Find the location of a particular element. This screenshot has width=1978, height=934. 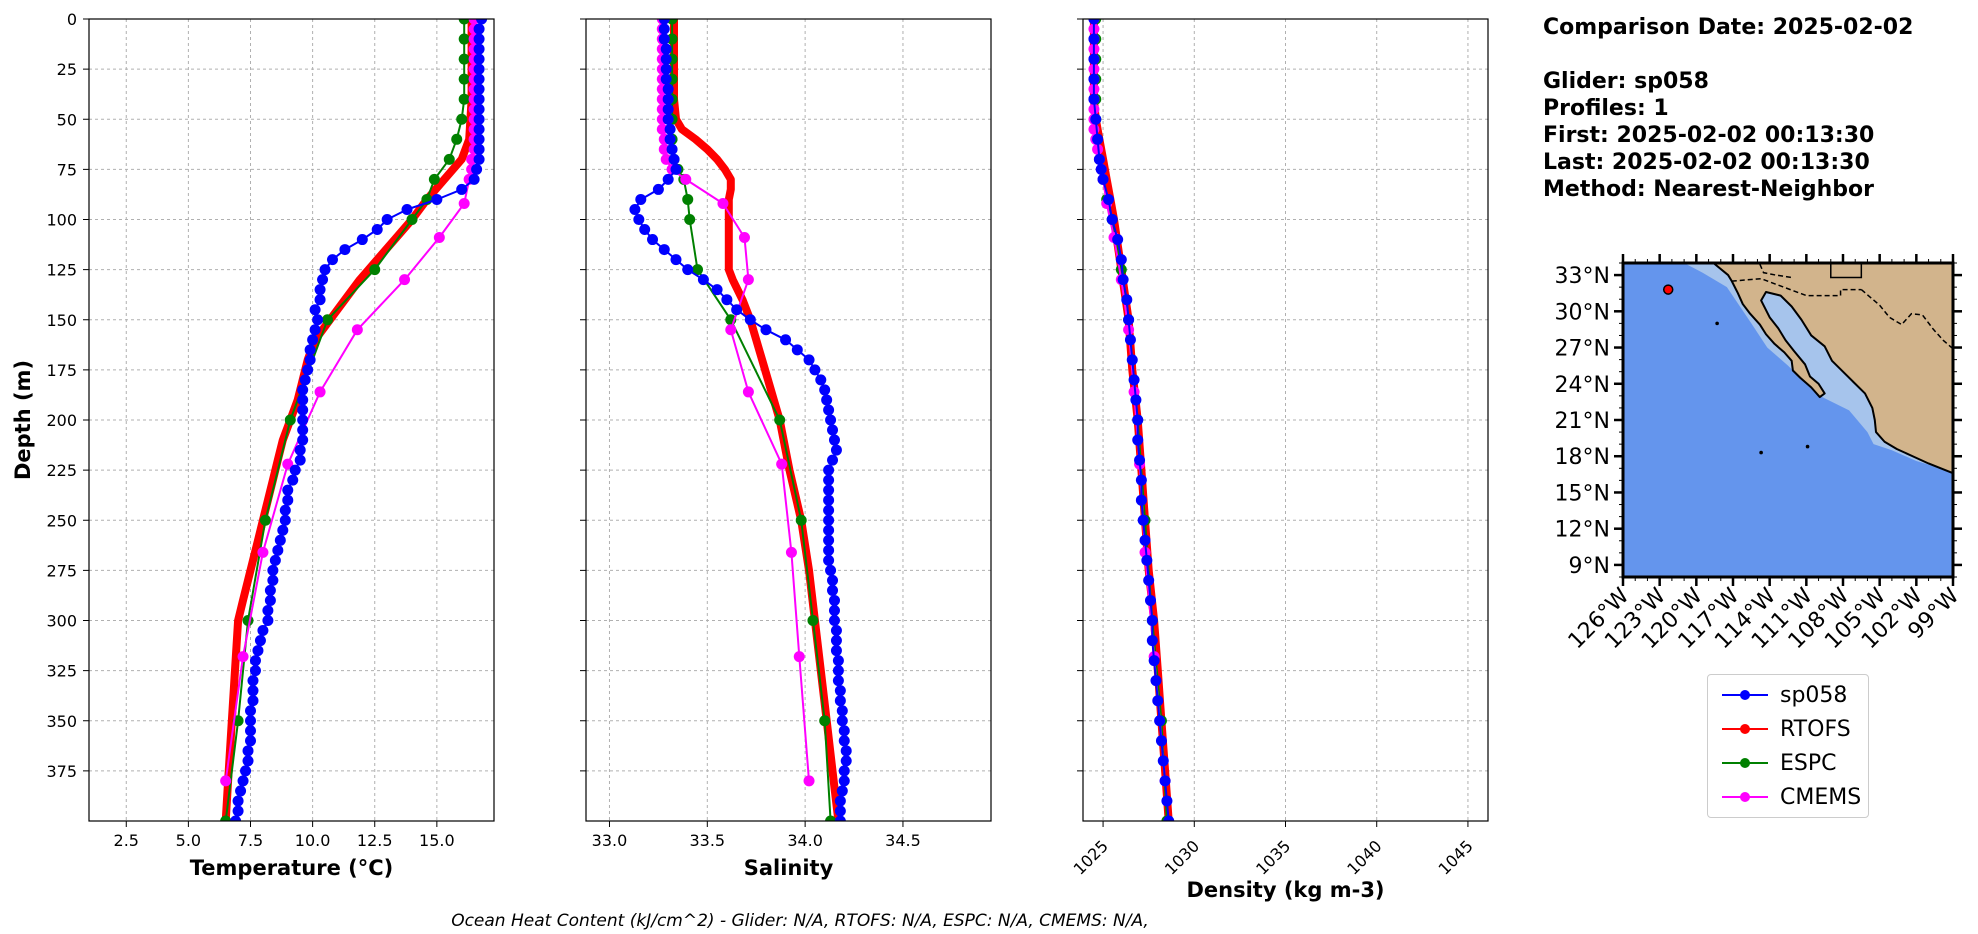

method: Method: Nearest-Neighbor is located at coordinates (1708, 189).